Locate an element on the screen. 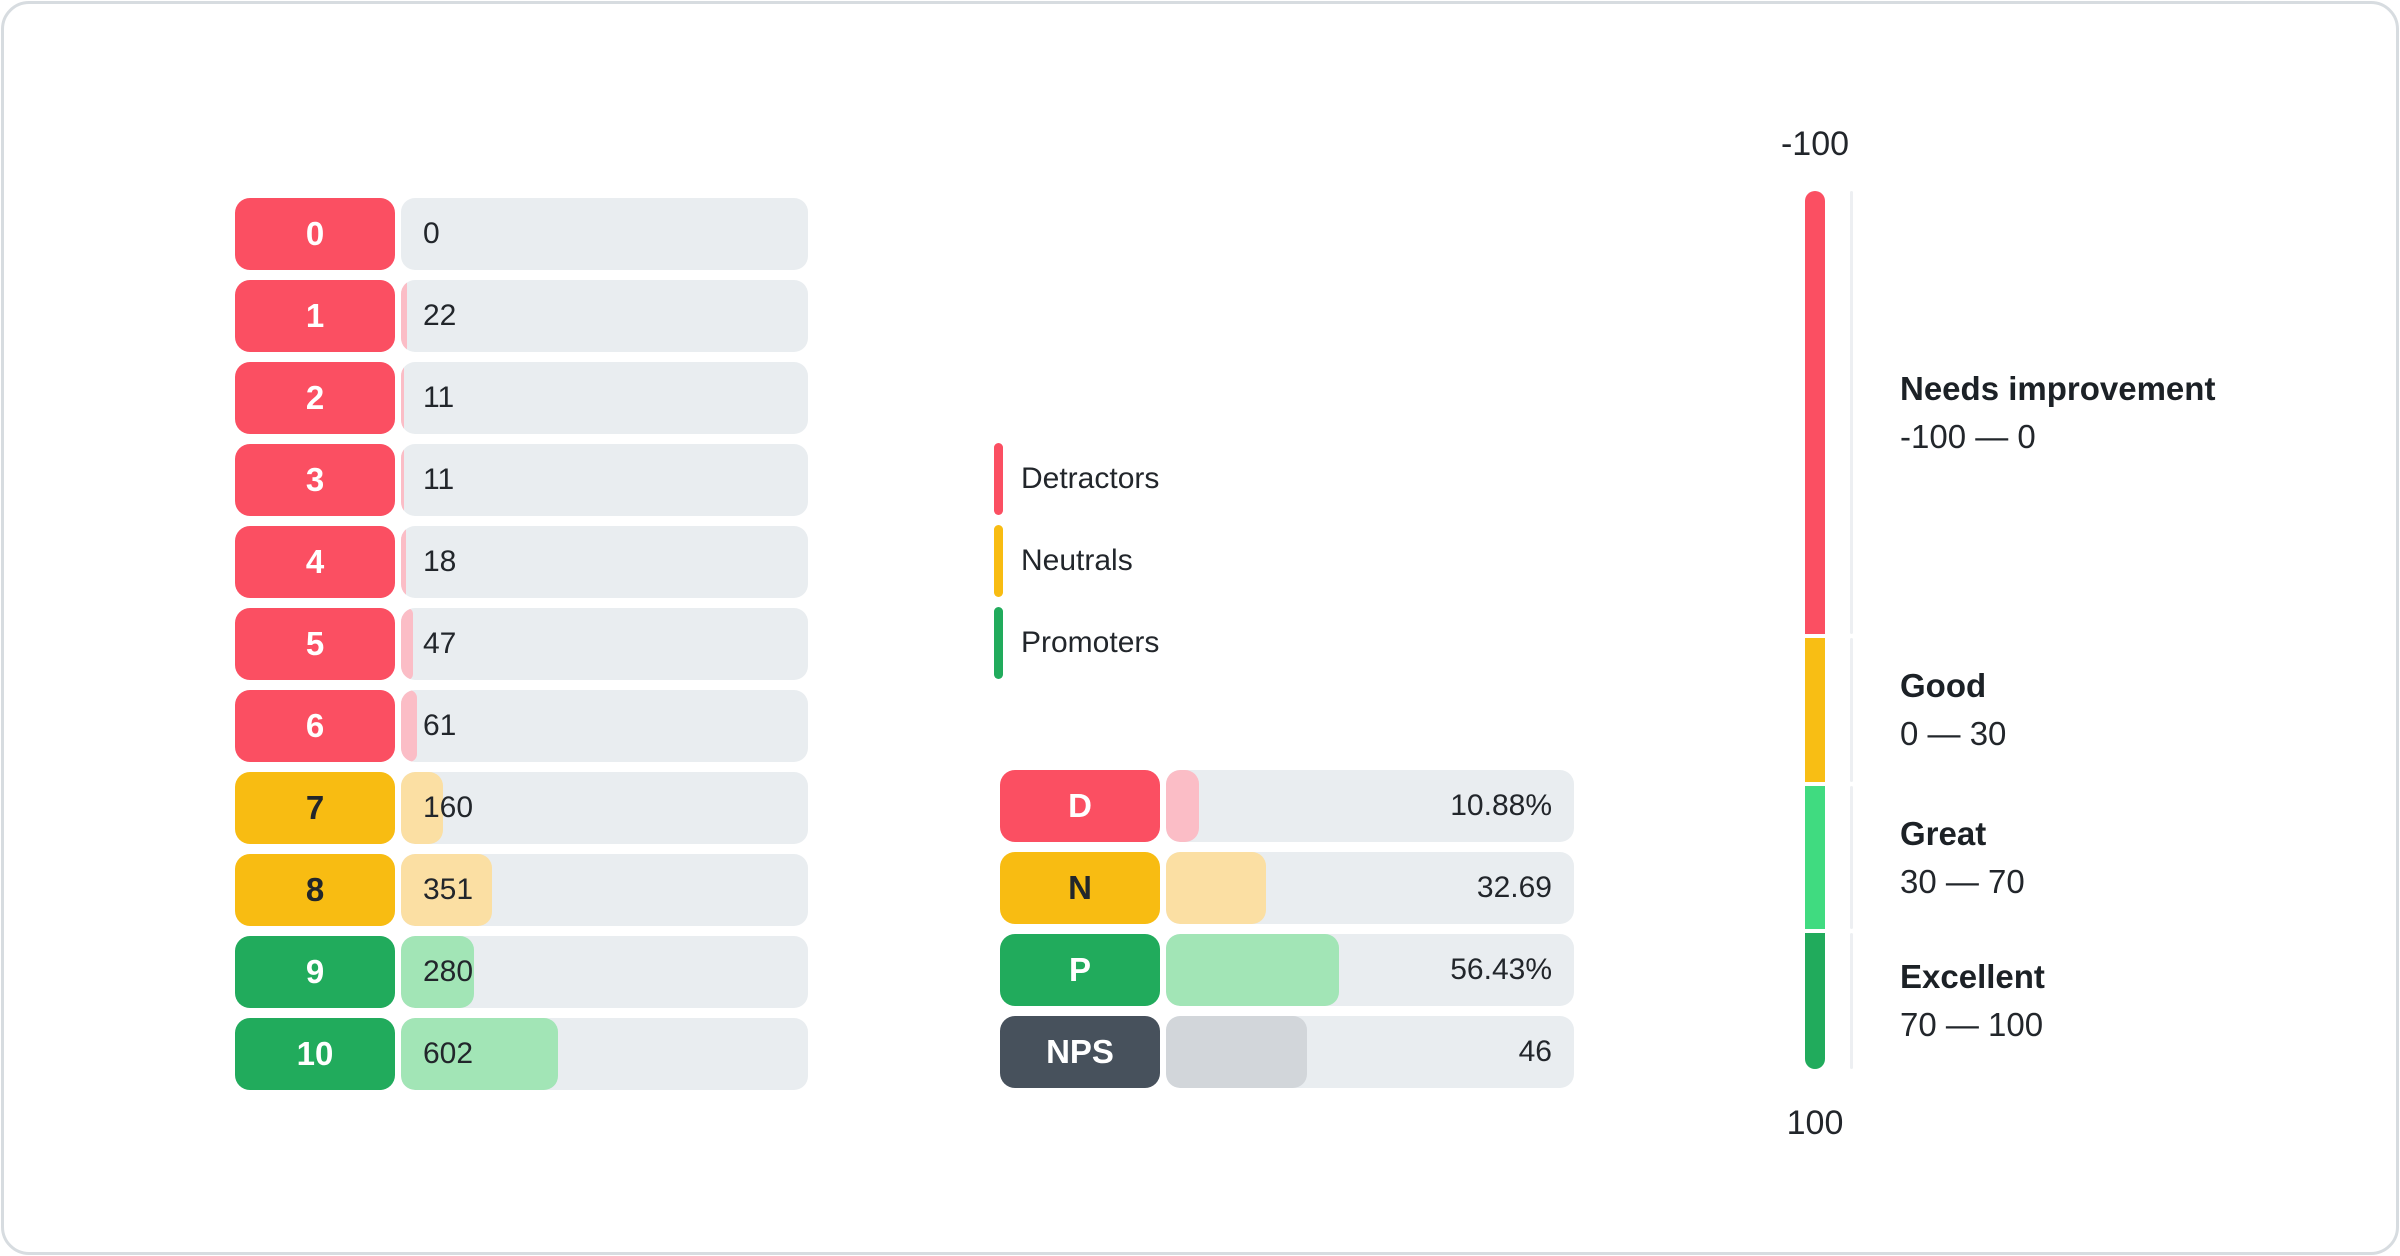 This screenshot has height=1256, width=2400. summary-value: 32.69 is located at coordinates (1514, 887).